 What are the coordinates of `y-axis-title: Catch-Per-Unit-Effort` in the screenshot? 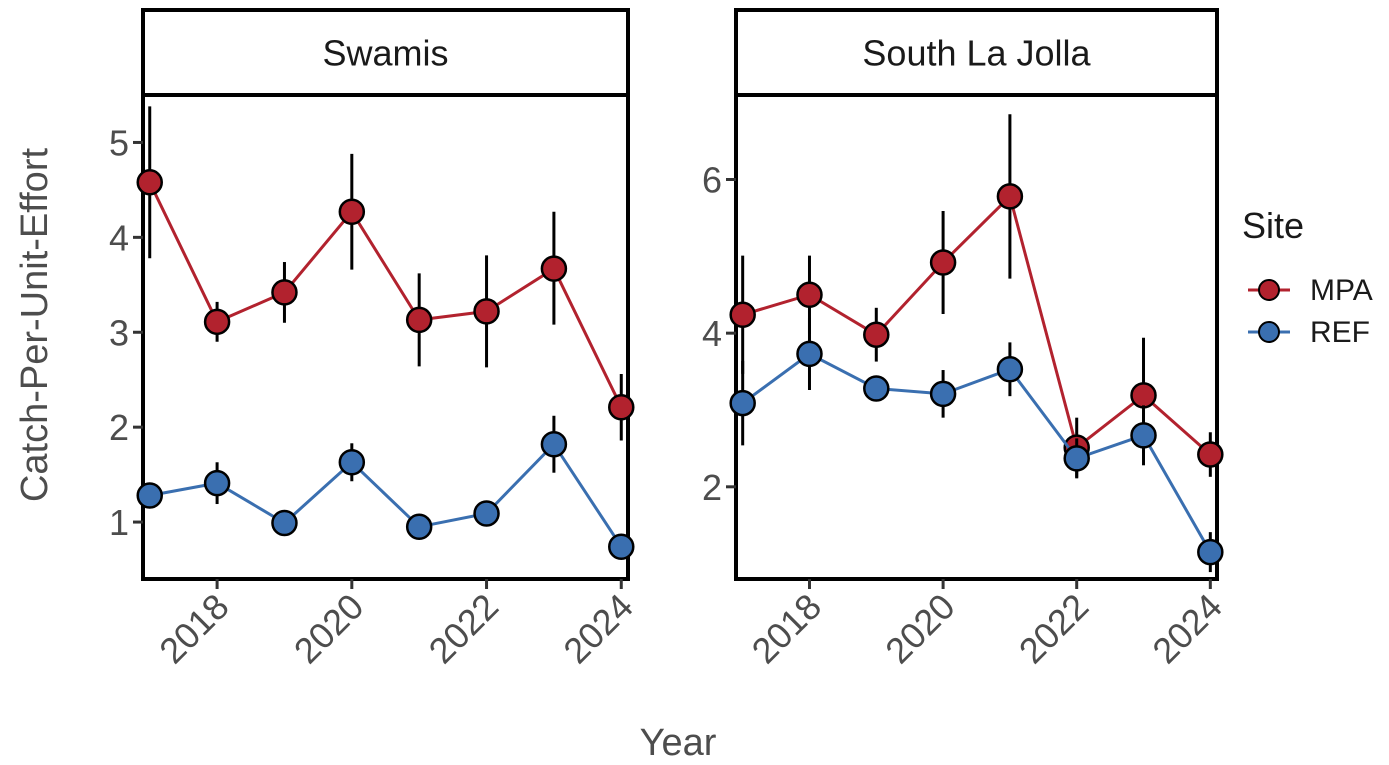 It's located at (35, 325).